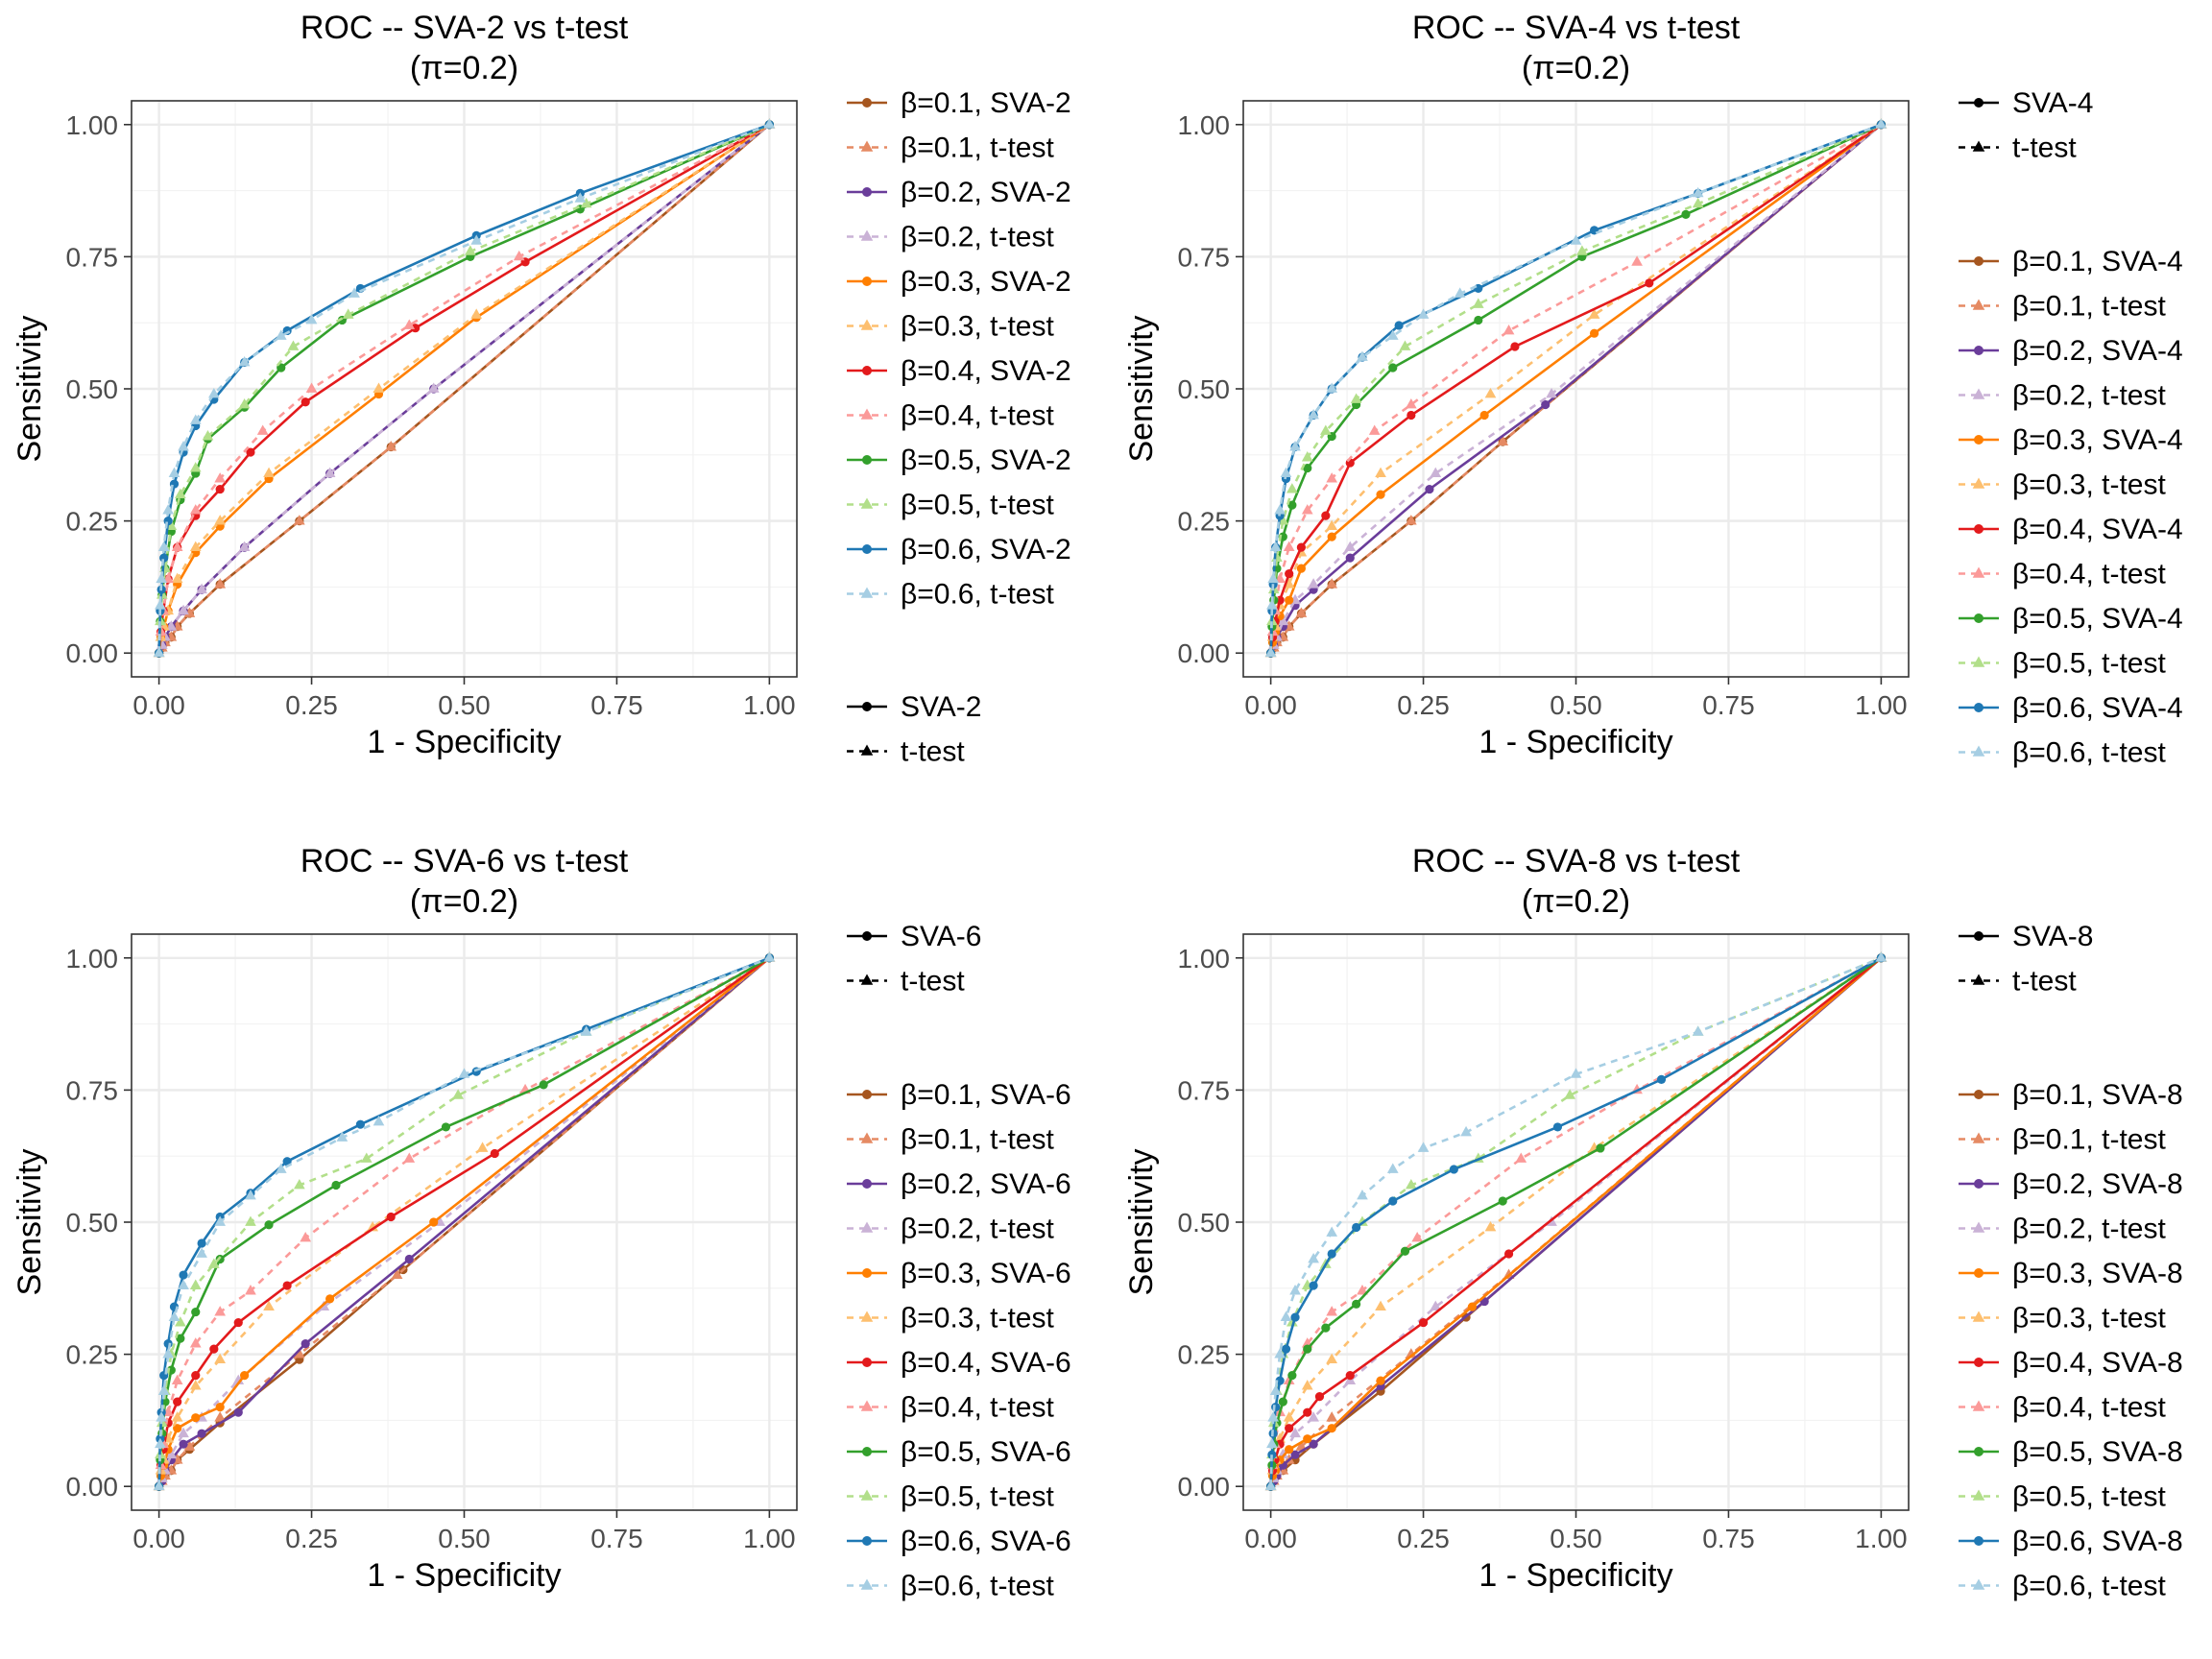 The height and width of the screenshot is (1659, 2212). What do you see at coordinates (2018, 148) in the screenshot?
I see `shape-legend-item: t-test` at bounding box center [2018, 148].